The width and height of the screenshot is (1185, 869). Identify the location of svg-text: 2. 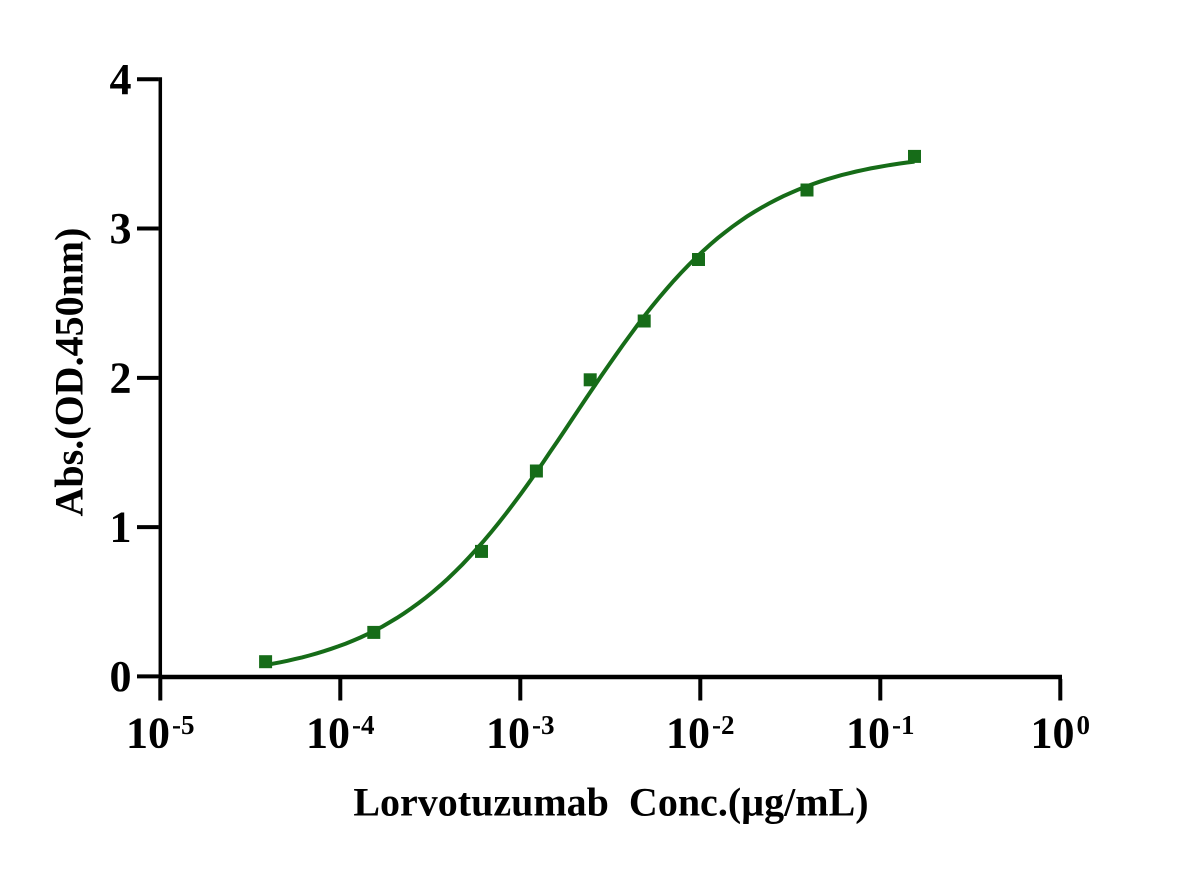
(121, 377).